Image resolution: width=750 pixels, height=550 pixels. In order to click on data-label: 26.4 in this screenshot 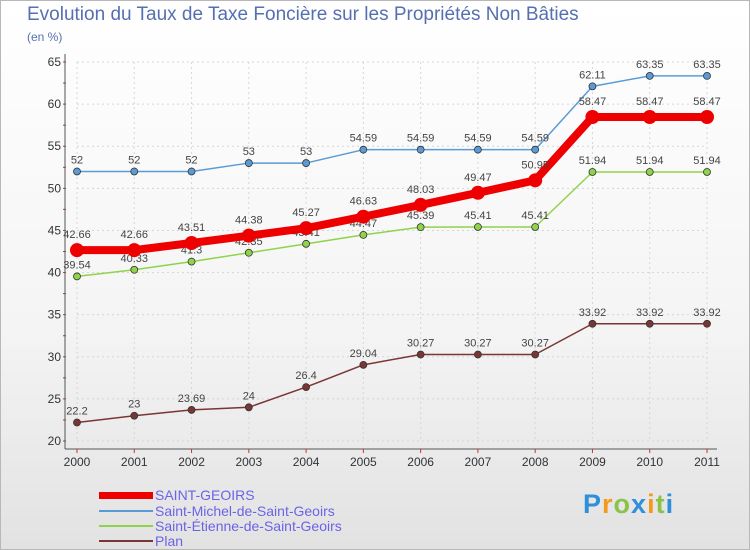, I will do `click(305, 376)`.